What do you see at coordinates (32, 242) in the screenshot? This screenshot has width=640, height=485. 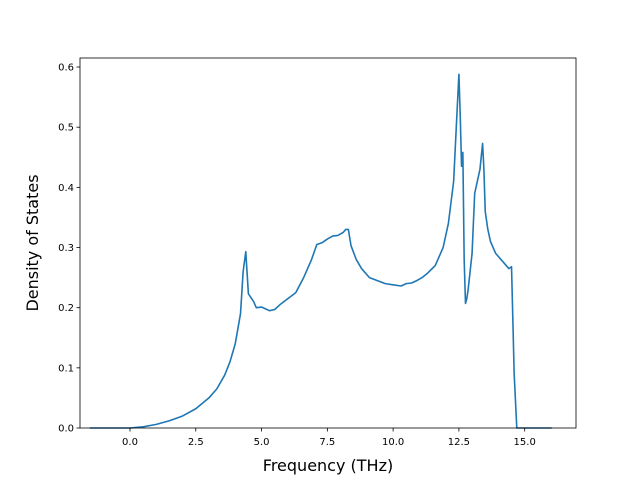 I see `y-axis-title: Density of States` at bounding box center [32, 242].